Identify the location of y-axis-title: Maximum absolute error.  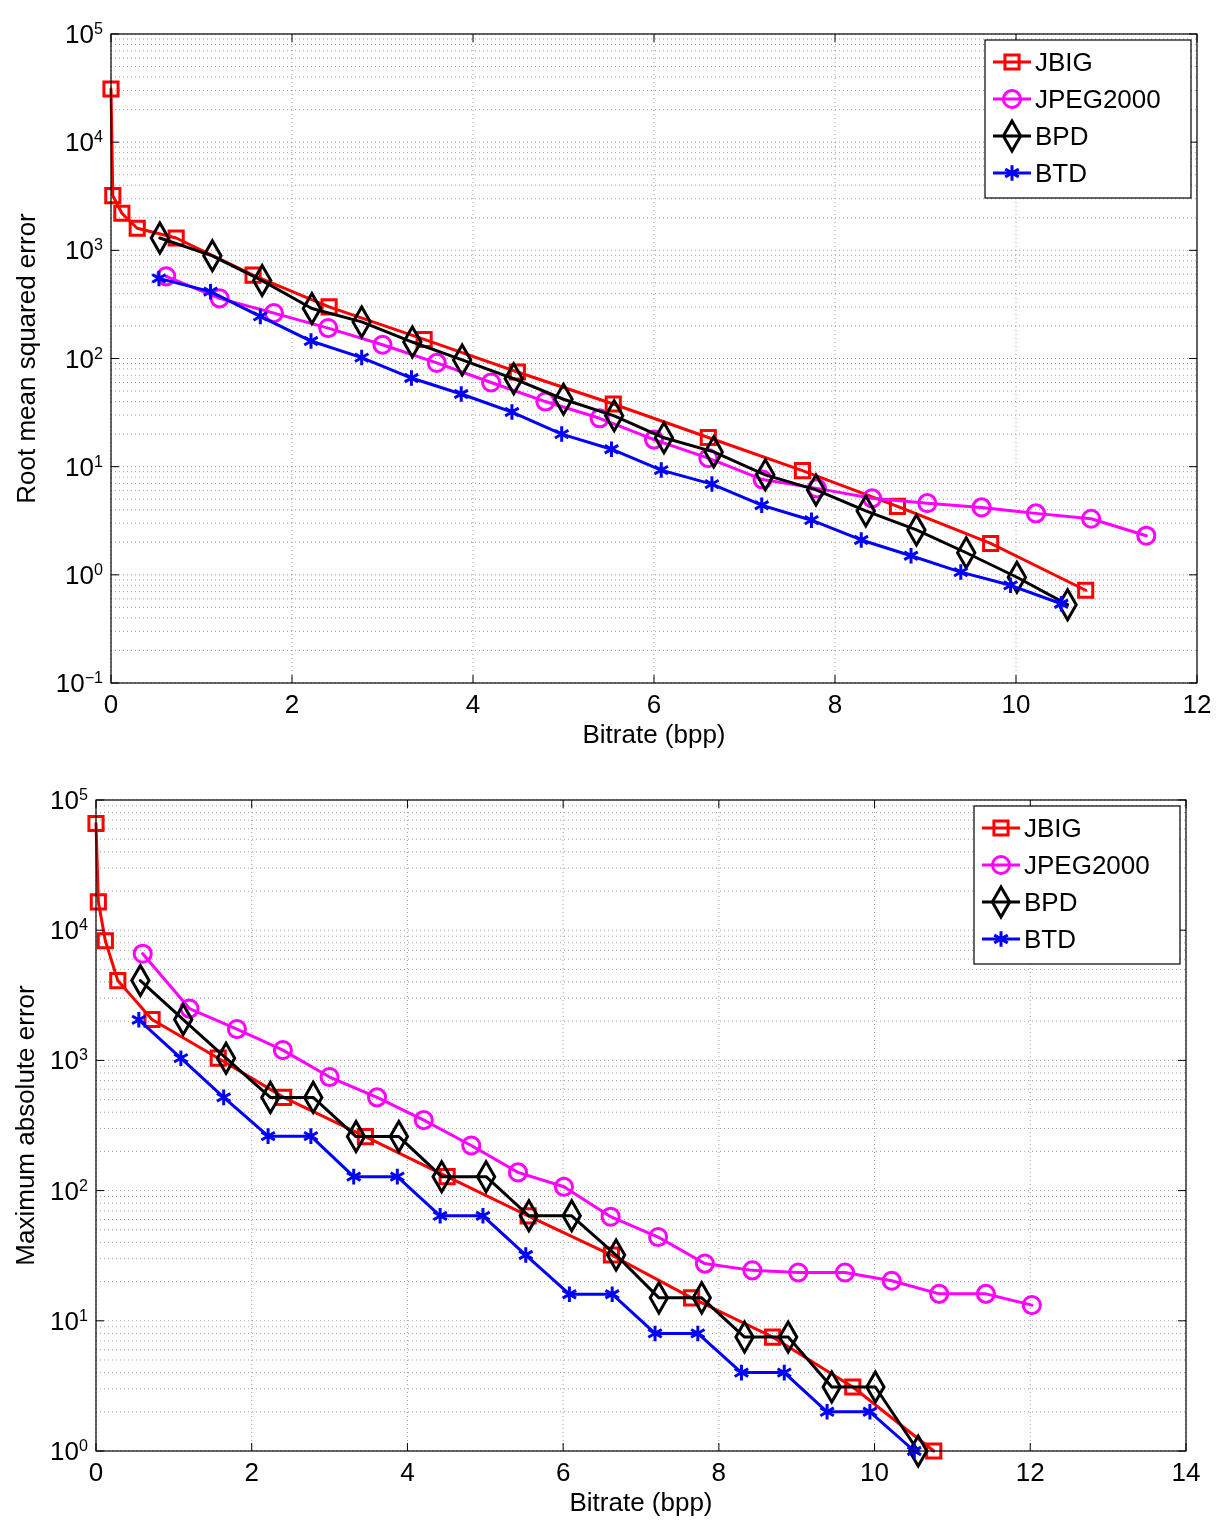
(25, 1125).